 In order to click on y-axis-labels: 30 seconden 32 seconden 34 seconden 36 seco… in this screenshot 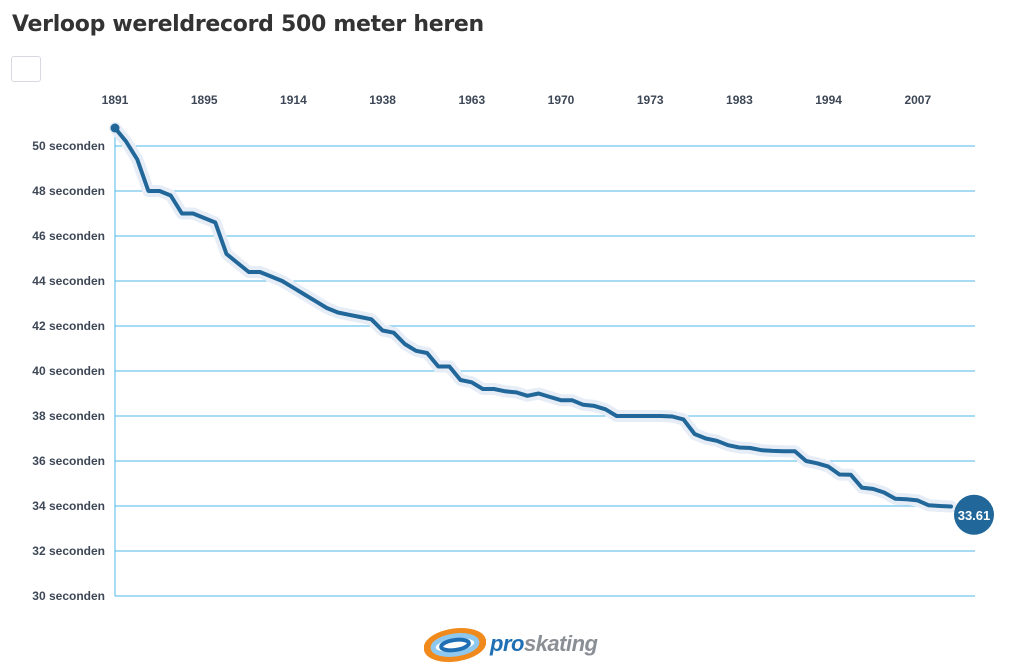, I will do `click(68, 371)`.